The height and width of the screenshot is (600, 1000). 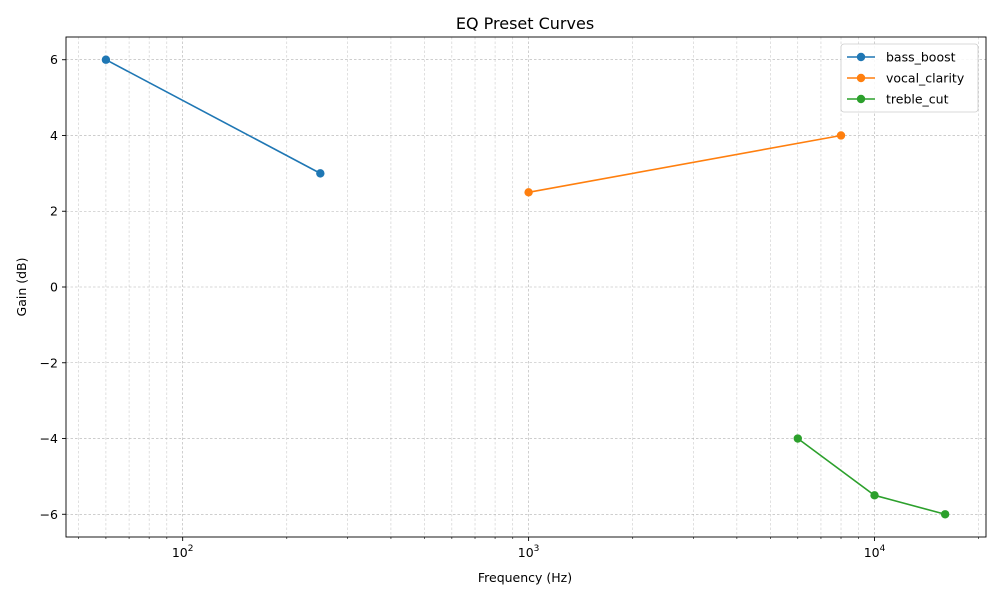 I want to click on x-axis-label: Frequency (Hz), so click(x=525, y=577).